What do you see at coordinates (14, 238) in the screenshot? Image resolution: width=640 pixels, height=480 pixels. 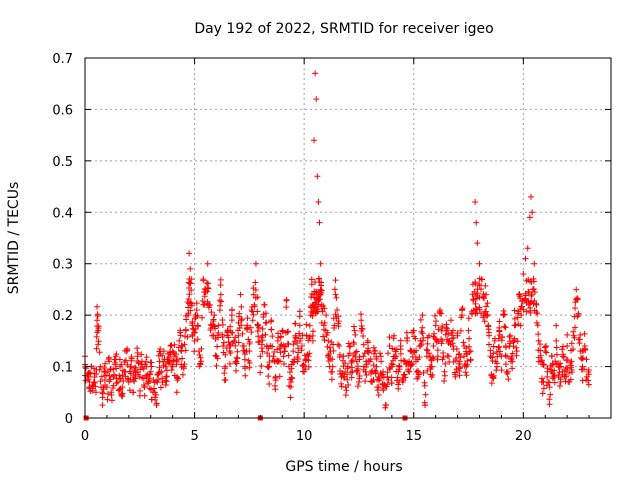 I see `y-axis-label: SRMTID / TECUs` at bounding box center [14, 238].